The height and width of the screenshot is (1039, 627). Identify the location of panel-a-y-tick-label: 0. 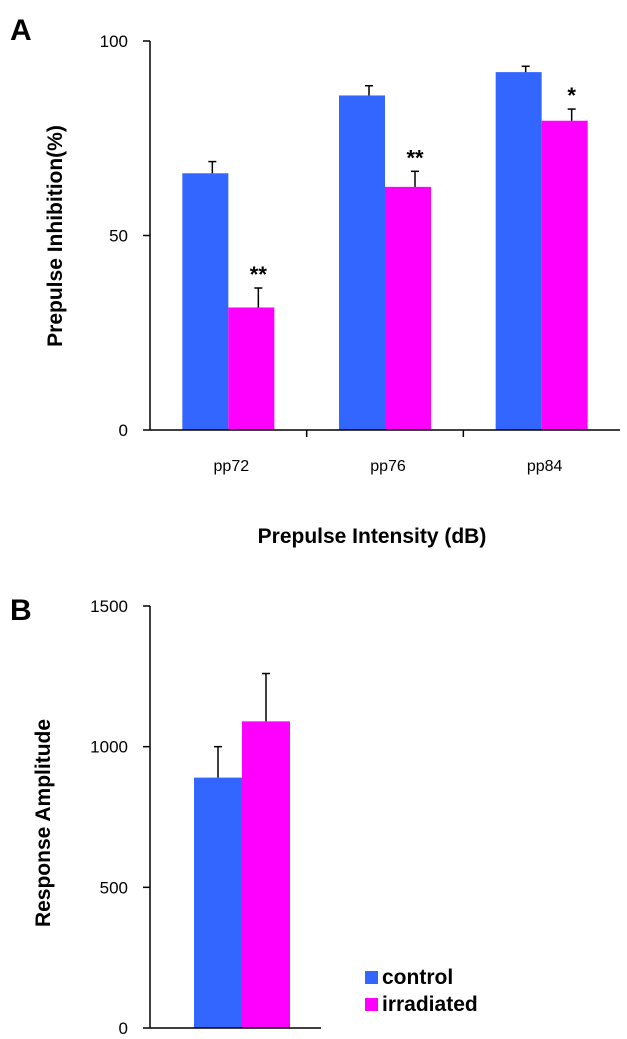
(123, 430).